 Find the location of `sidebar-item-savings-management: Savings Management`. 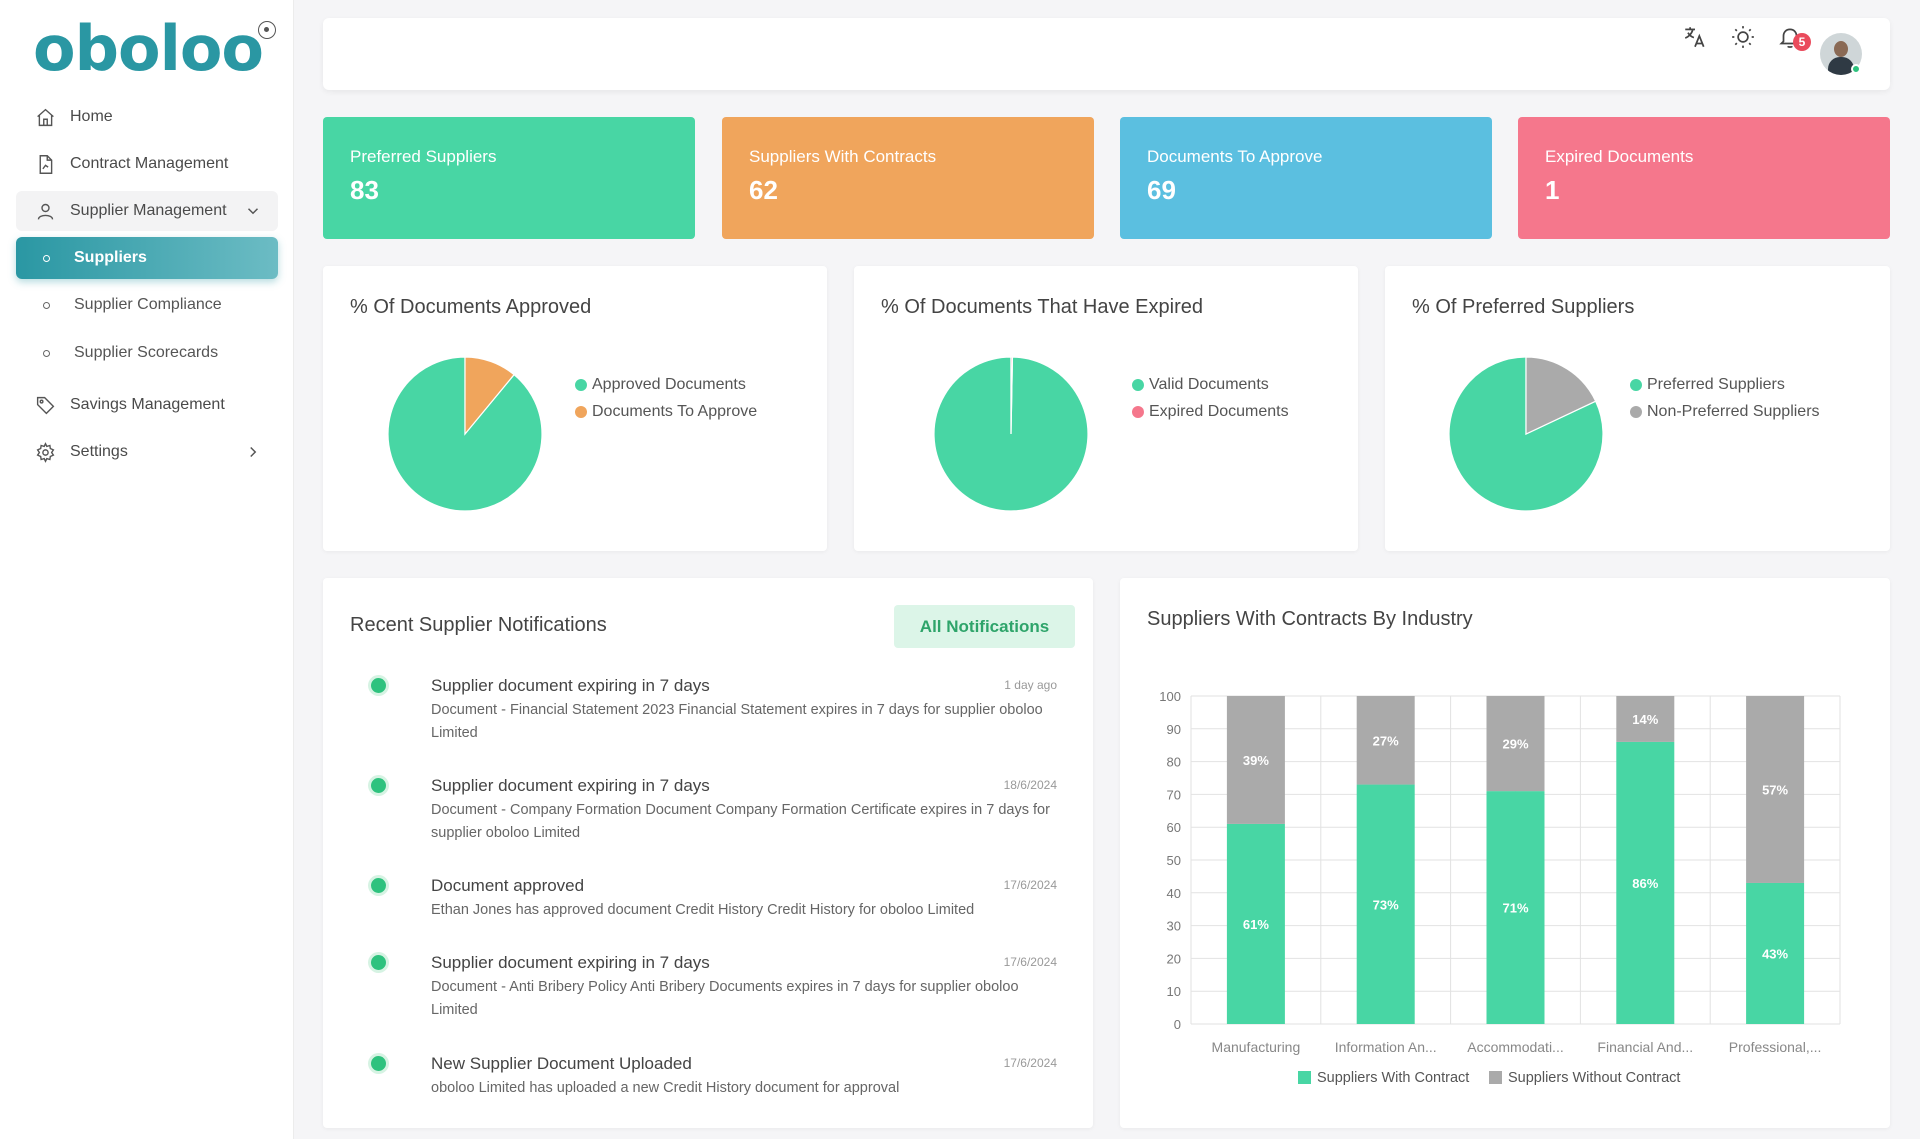

sidebar-item-savings-management: Savings Management is located at coordinates (147, 405).